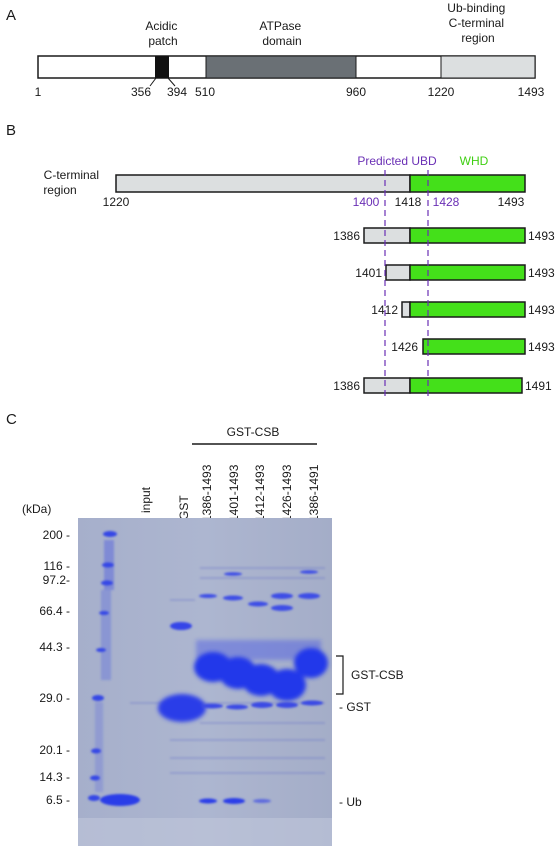 This screenshot has width=560, height=849. Describe the element at coordinates (146, 499) in the screenshot. I see `lane-label-input: input` at that location.